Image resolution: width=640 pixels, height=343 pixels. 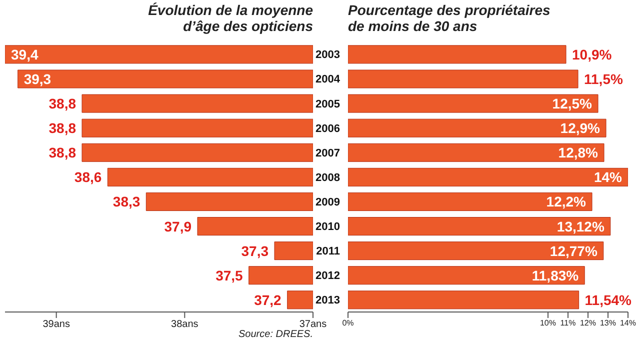 I want to click on y-tick-label: 2011, so click(x=328, y=252).